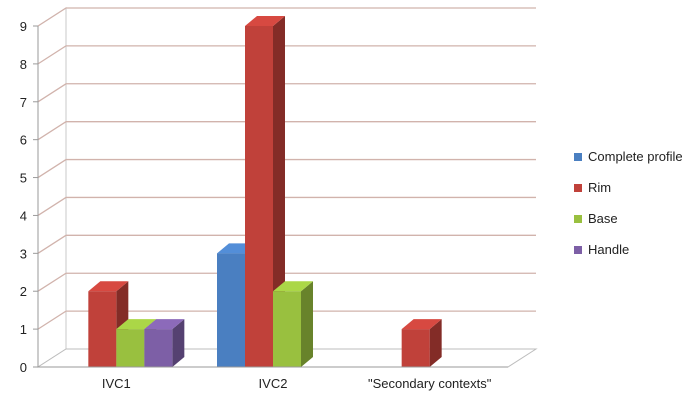  What do you see at coordinates (609, 249) in the screenshot?
I see `legend-label-handle: Handle` at bounding box center [609, 249].